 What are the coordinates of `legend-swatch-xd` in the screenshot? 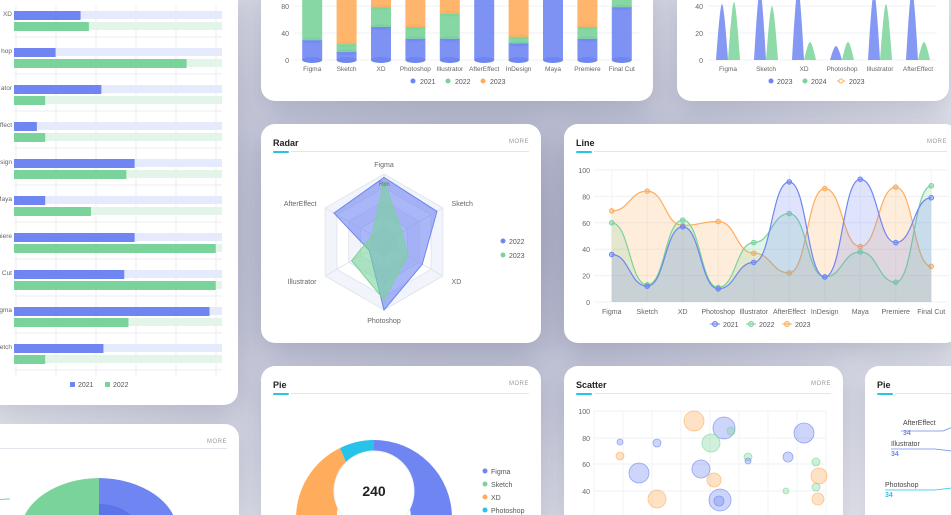 It's located at (485, 497).